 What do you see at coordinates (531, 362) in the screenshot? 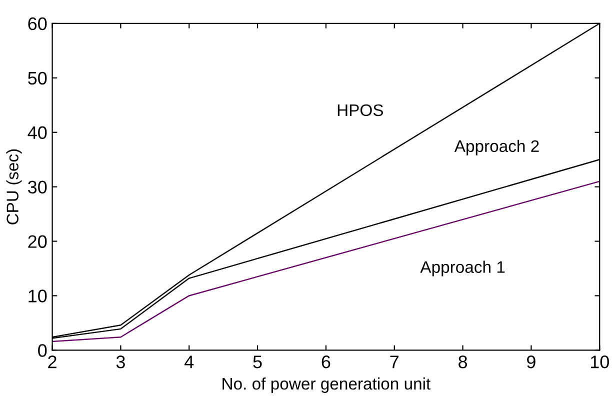
I see `x-tick-label: 9` at bounding box center [531, 362].